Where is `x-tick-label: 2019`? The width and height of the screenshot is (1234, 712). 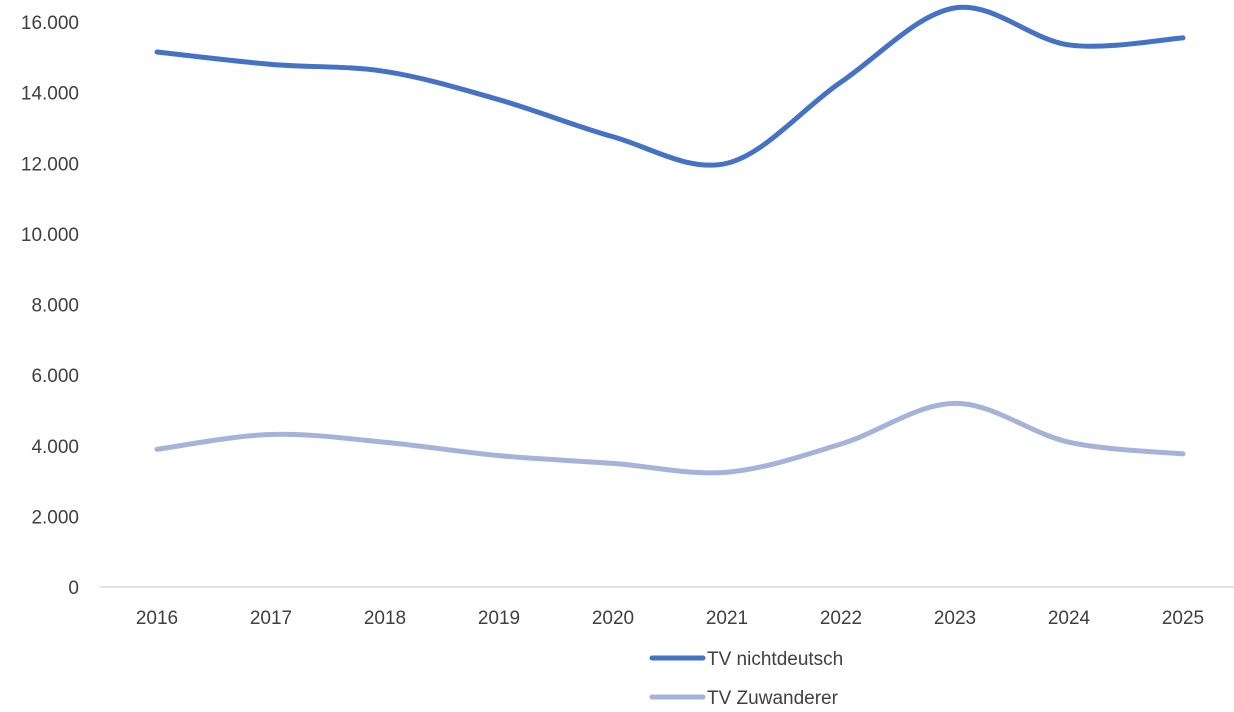 x-tick-label: 2019 is located at coordinates (499, 618).